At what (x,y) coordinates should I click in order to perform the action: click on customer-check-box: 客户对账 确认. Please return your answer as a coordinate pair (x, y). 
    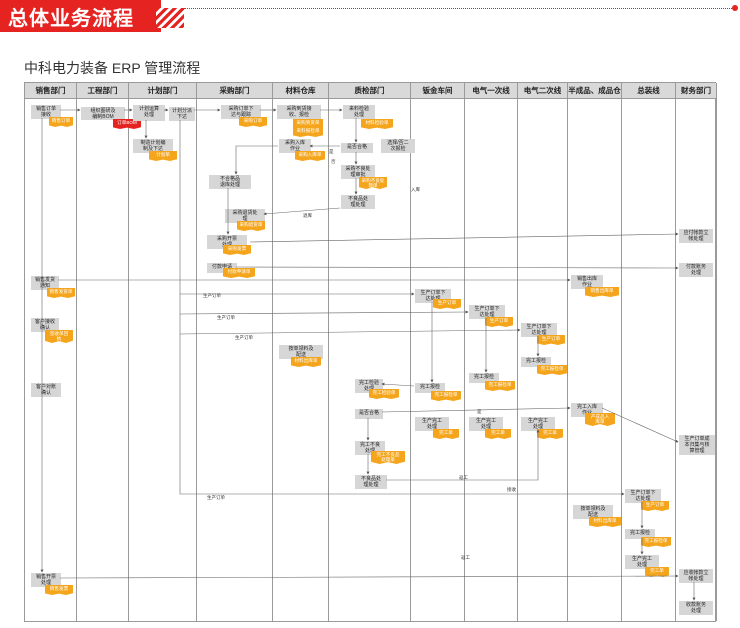
    Looking at the image, I should click on (46, 390).